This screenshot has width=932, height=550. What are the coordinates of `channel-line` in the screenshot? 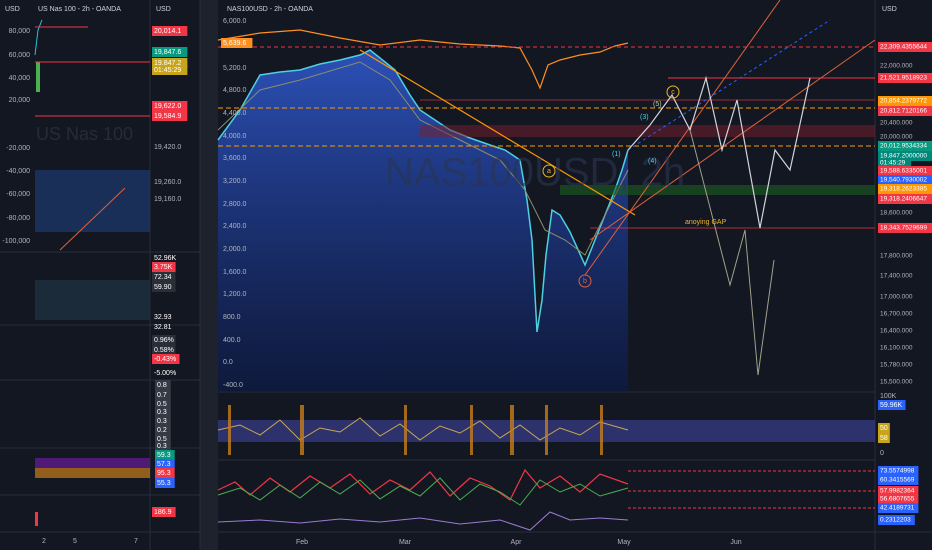 It's located at (732, 140).